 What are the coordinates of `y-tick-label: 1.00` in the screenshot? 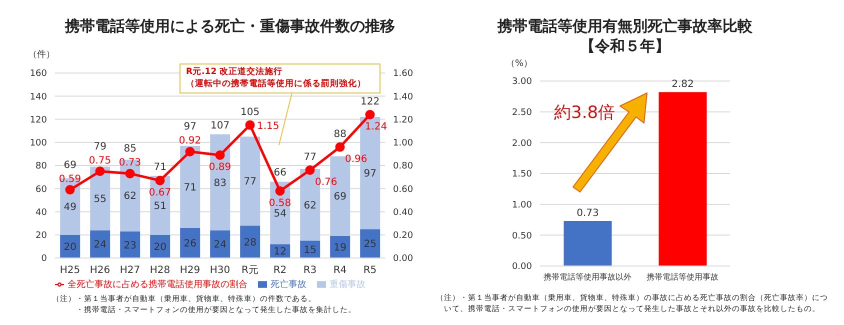 It's located at (522, 205).